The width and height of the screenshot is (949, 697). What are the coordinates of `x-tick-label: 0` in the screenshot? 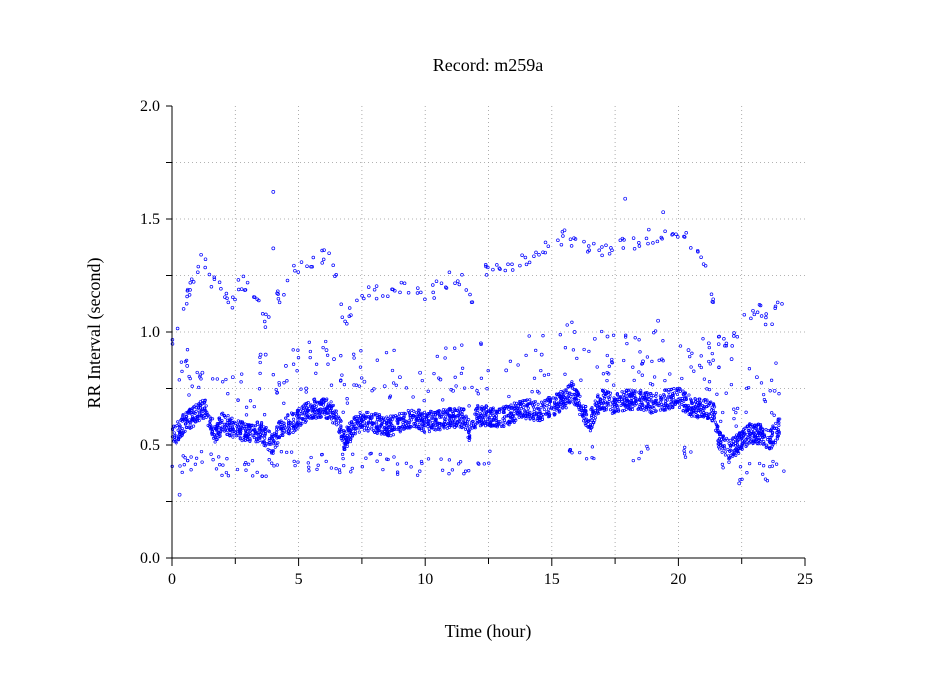 It's located at (172, 579).